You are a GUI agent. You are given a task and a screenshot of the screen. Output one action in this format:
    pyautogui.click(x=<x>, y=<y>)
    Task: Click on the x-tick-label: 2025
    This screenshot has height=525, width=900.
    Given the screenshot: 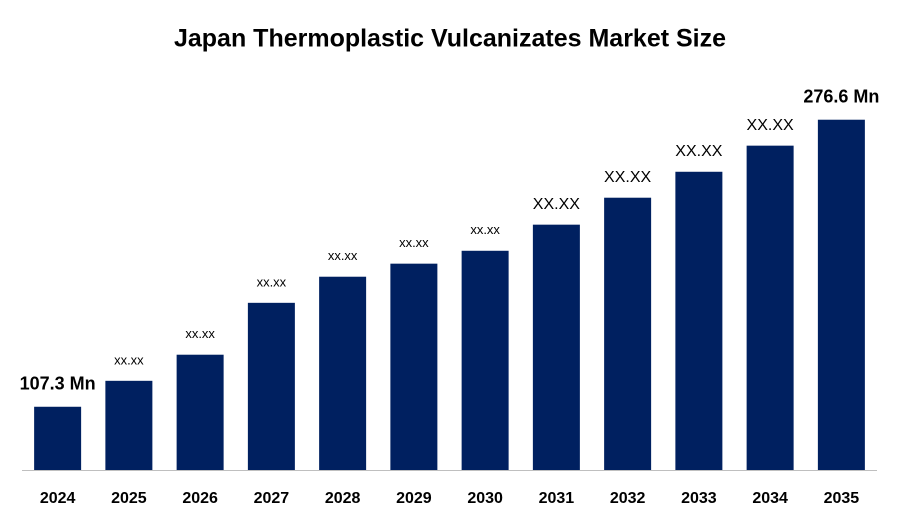 What is the action you would take?
    pyautogui.click(x=129, y=498)
    